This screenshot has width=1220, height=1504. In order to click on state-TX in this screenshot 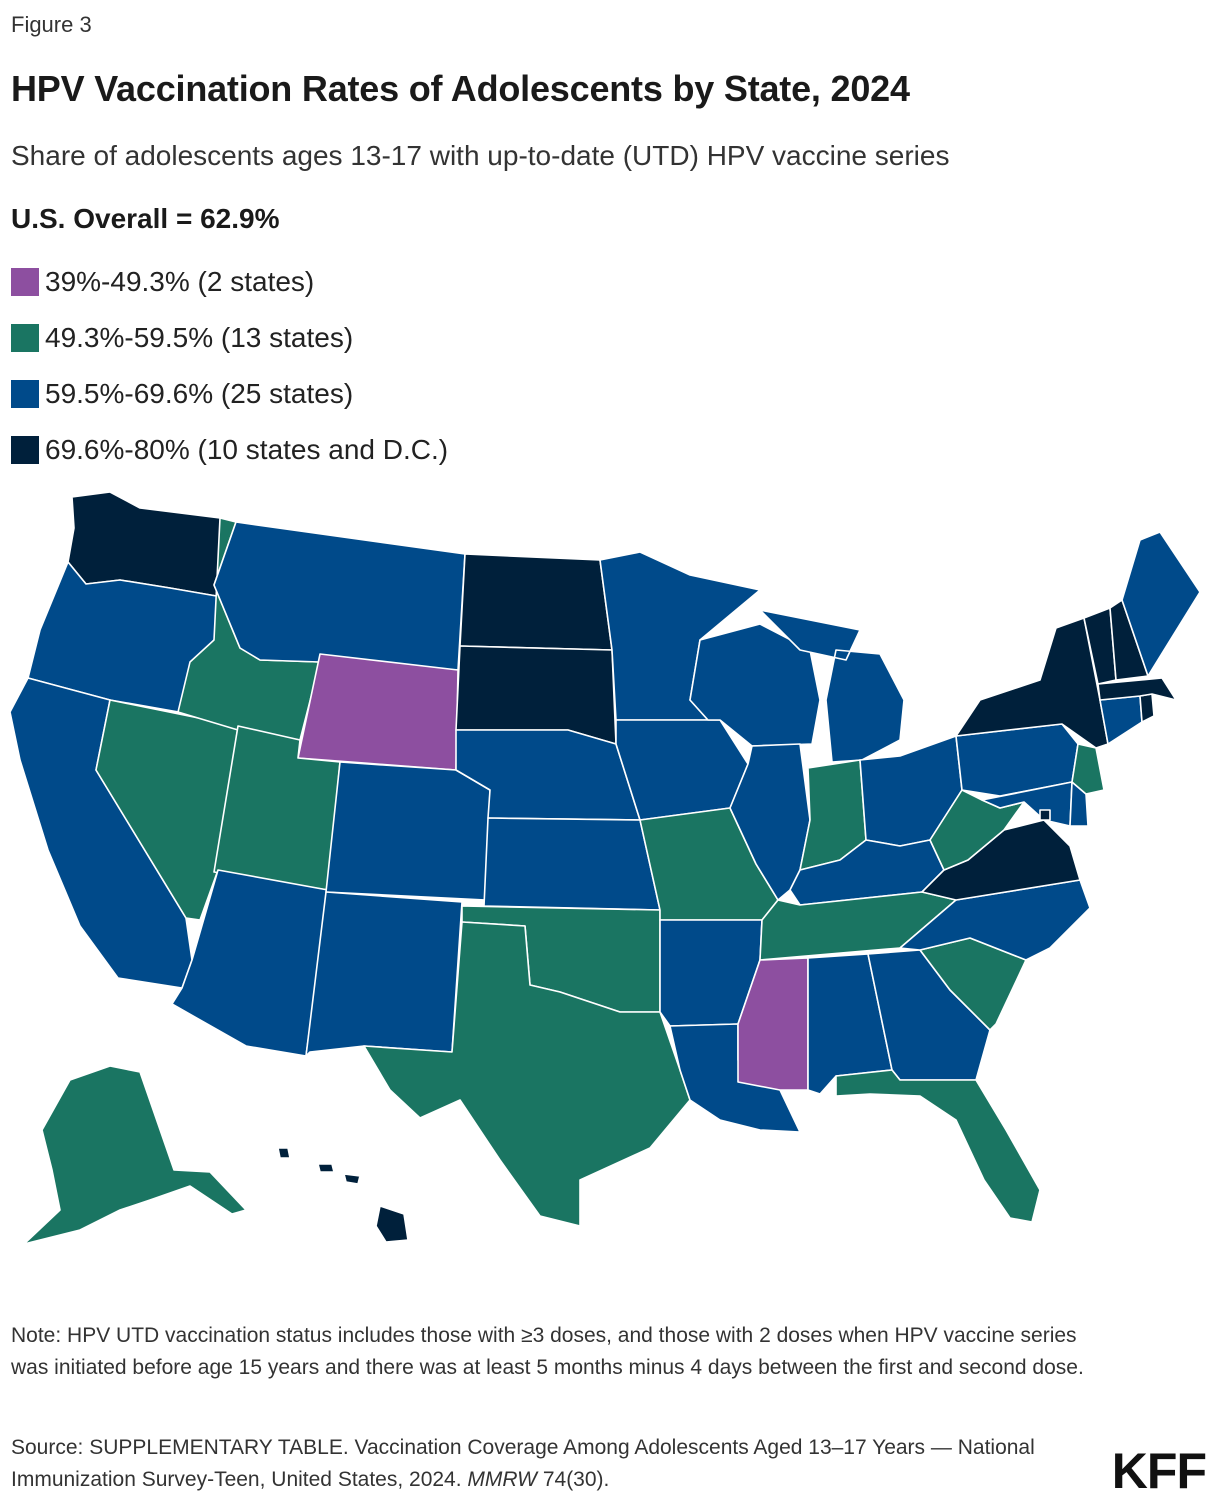, I will do `click(527, 1074)`.